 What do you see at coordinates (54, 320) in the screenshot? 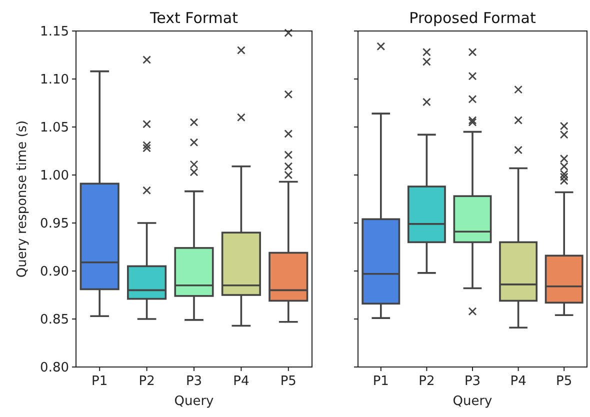
I see `y-tick-label: 0.85` at bounding box center [54, 320].